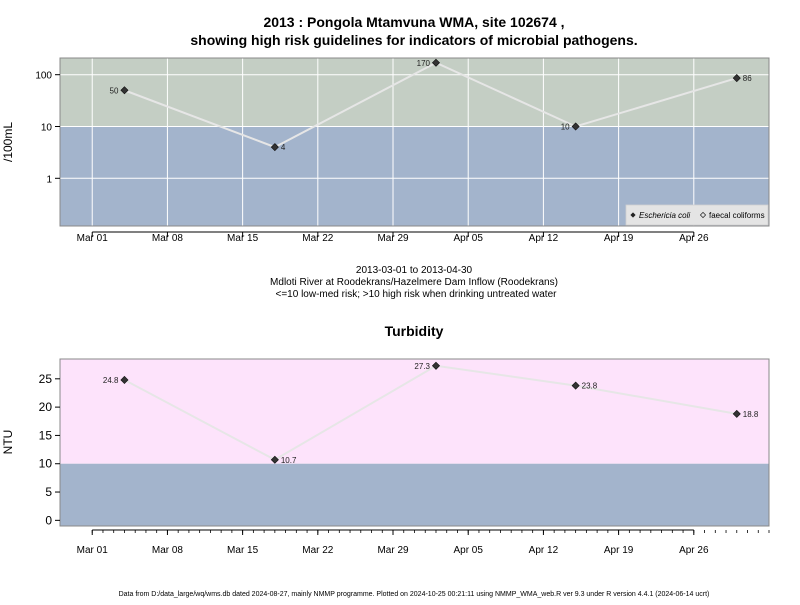 Image resolution: width=800 pixels, height=605 pixels. Describe the element at coordinates (664, 215) in the screenshot. I see `legend-label: Eschericia coli` at that location.